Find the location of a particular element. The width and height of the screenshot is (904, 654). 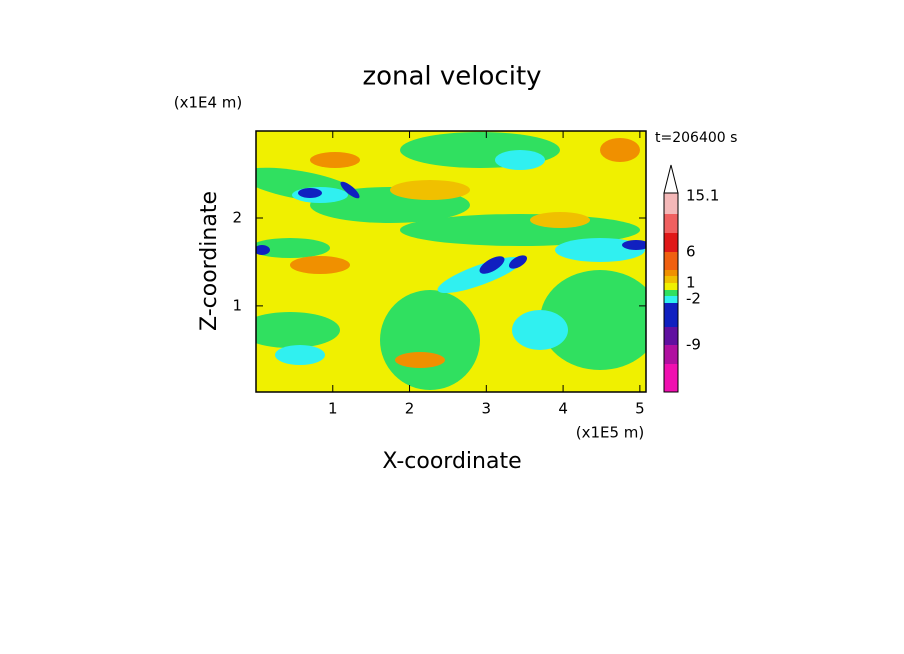

x-tick-label: 2 is located at coordinates (410, 409).